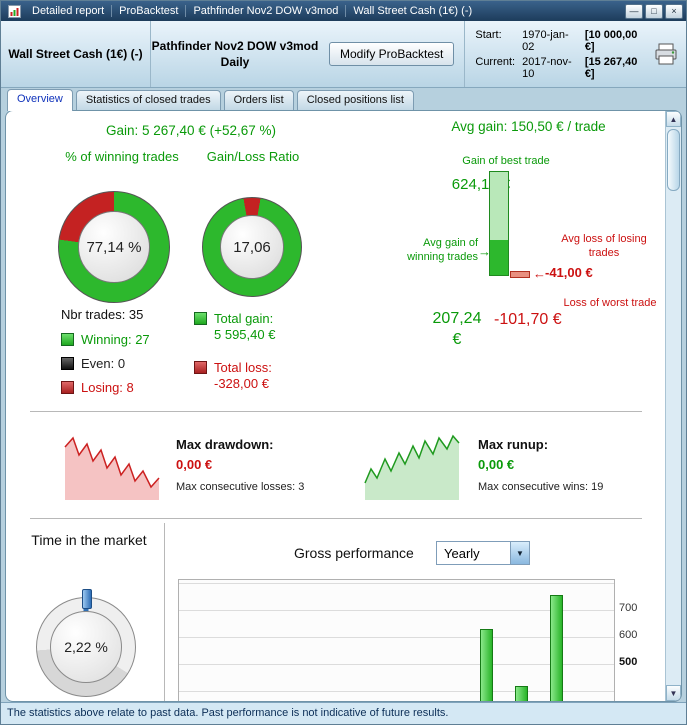  Describe the element at coordinates (654, 11) in the screenshot. I see `maximize-button: □` at that location.